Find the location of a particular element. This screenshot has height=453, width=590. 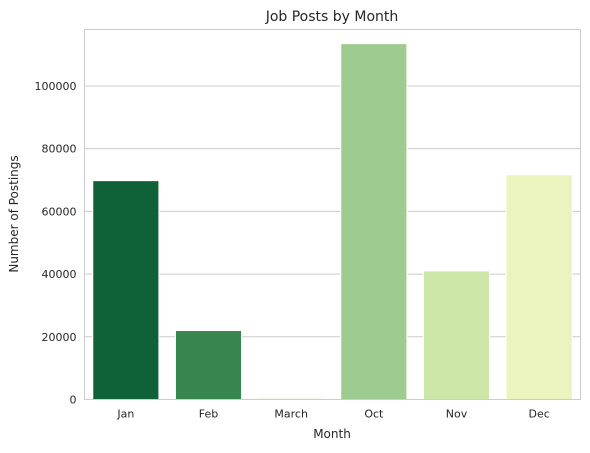

bar-feb is located at coordinates (208, 365).